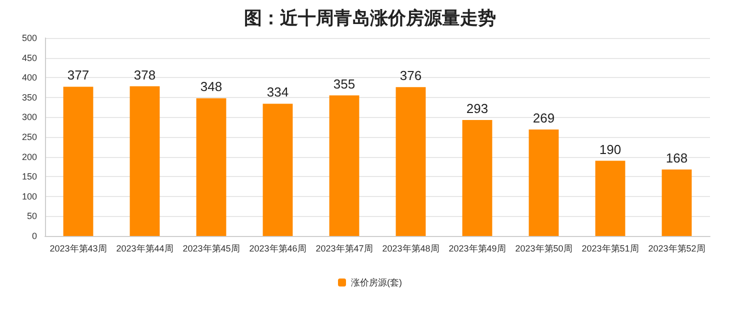 This screenshot has width=740, height=312. I want to click on y-tick-label: 150, so click(29, 177).